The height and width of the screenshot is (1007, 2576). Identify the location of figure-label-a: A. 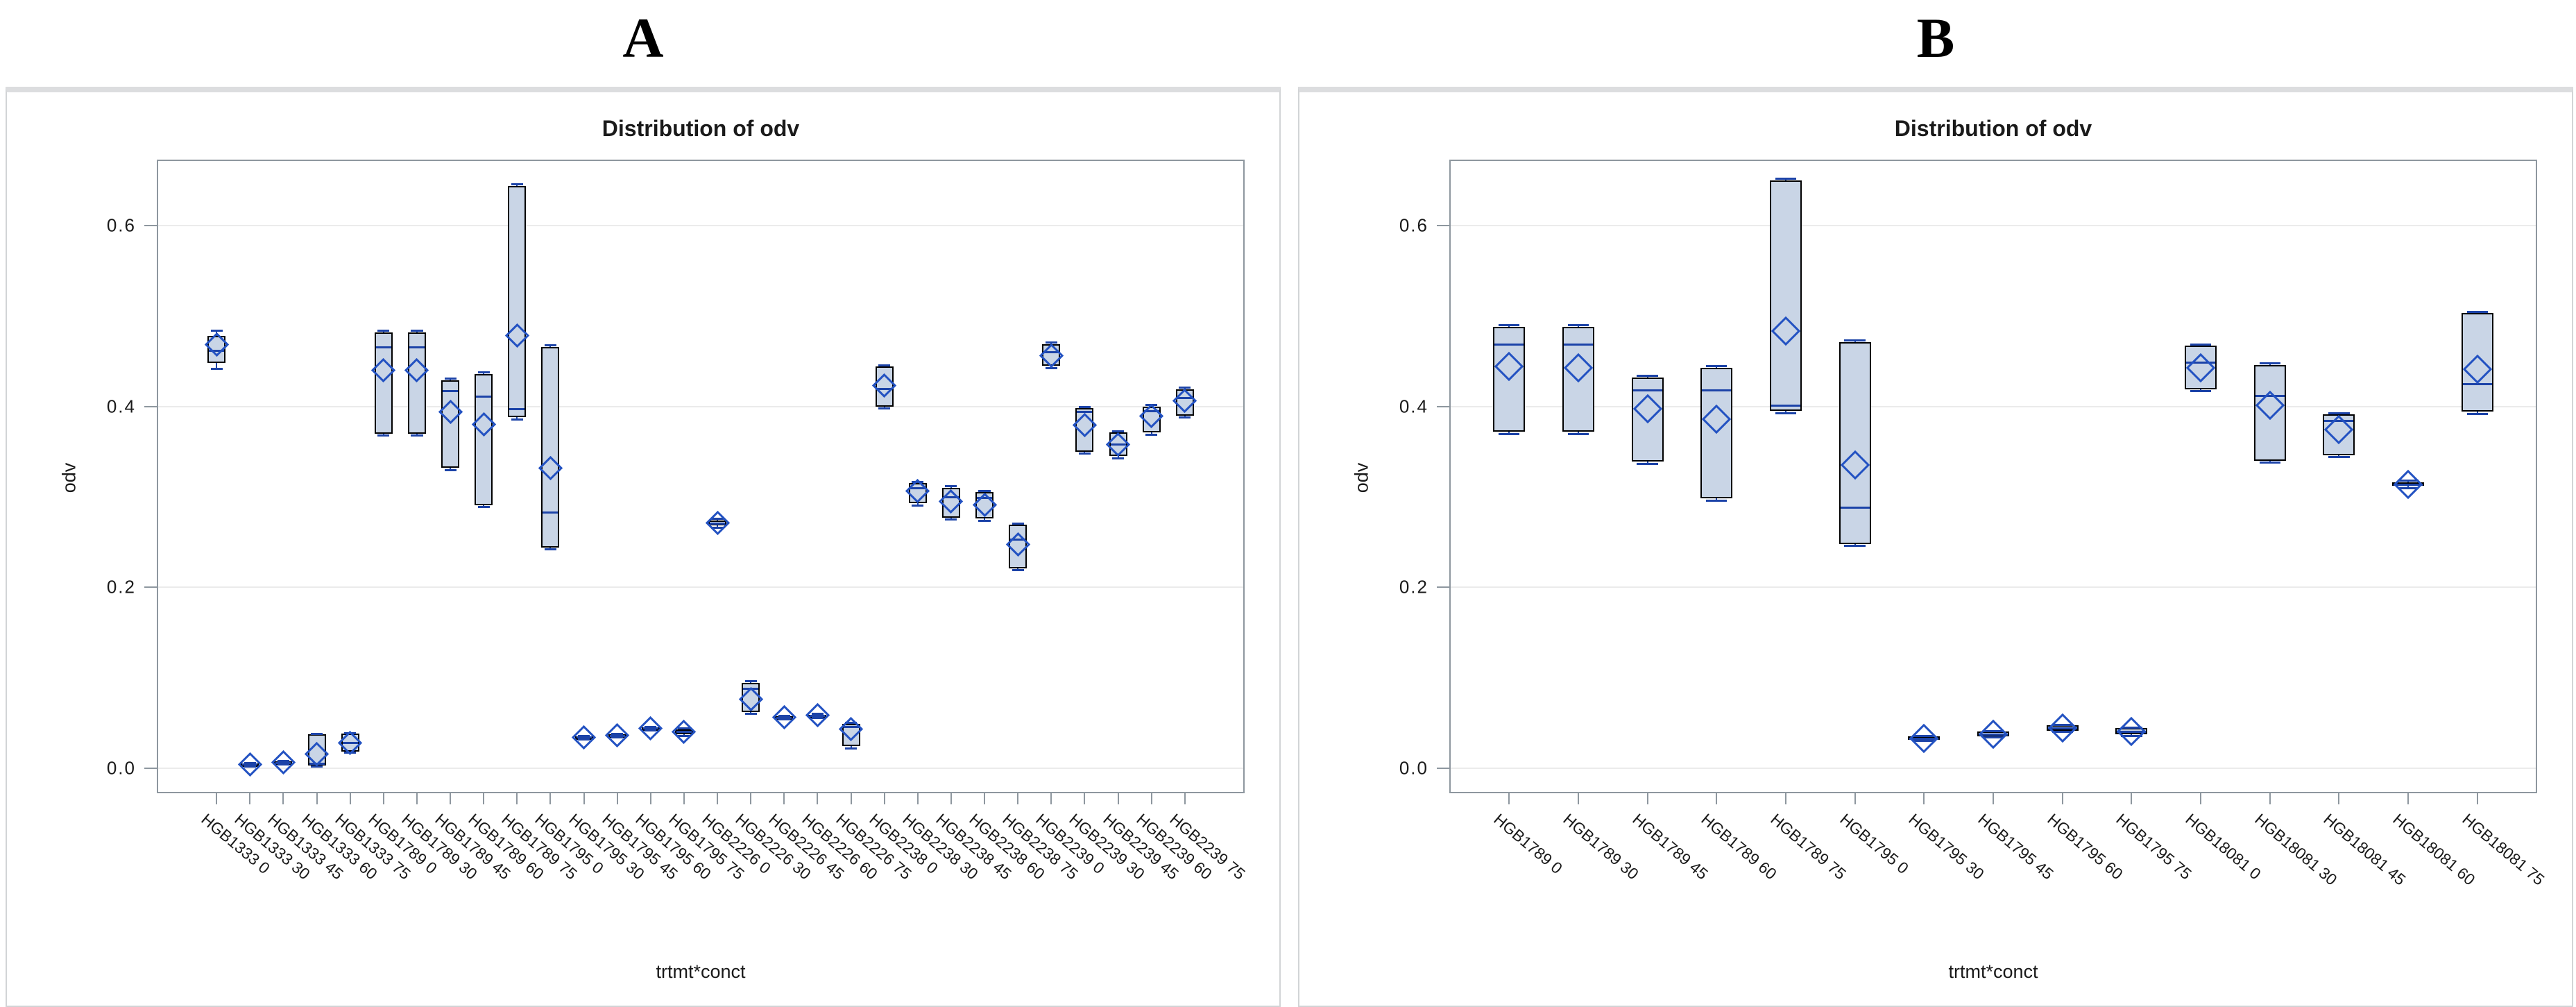
(643, 37).